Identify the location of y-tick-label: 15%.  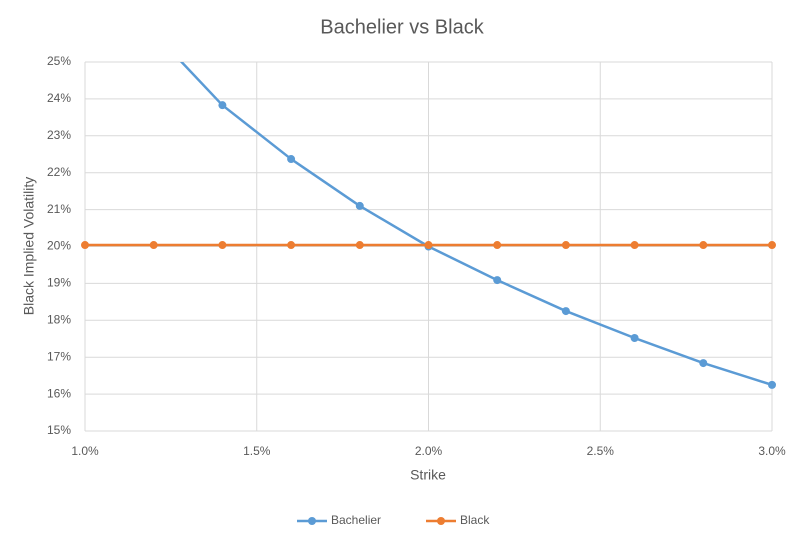
(59, 430).